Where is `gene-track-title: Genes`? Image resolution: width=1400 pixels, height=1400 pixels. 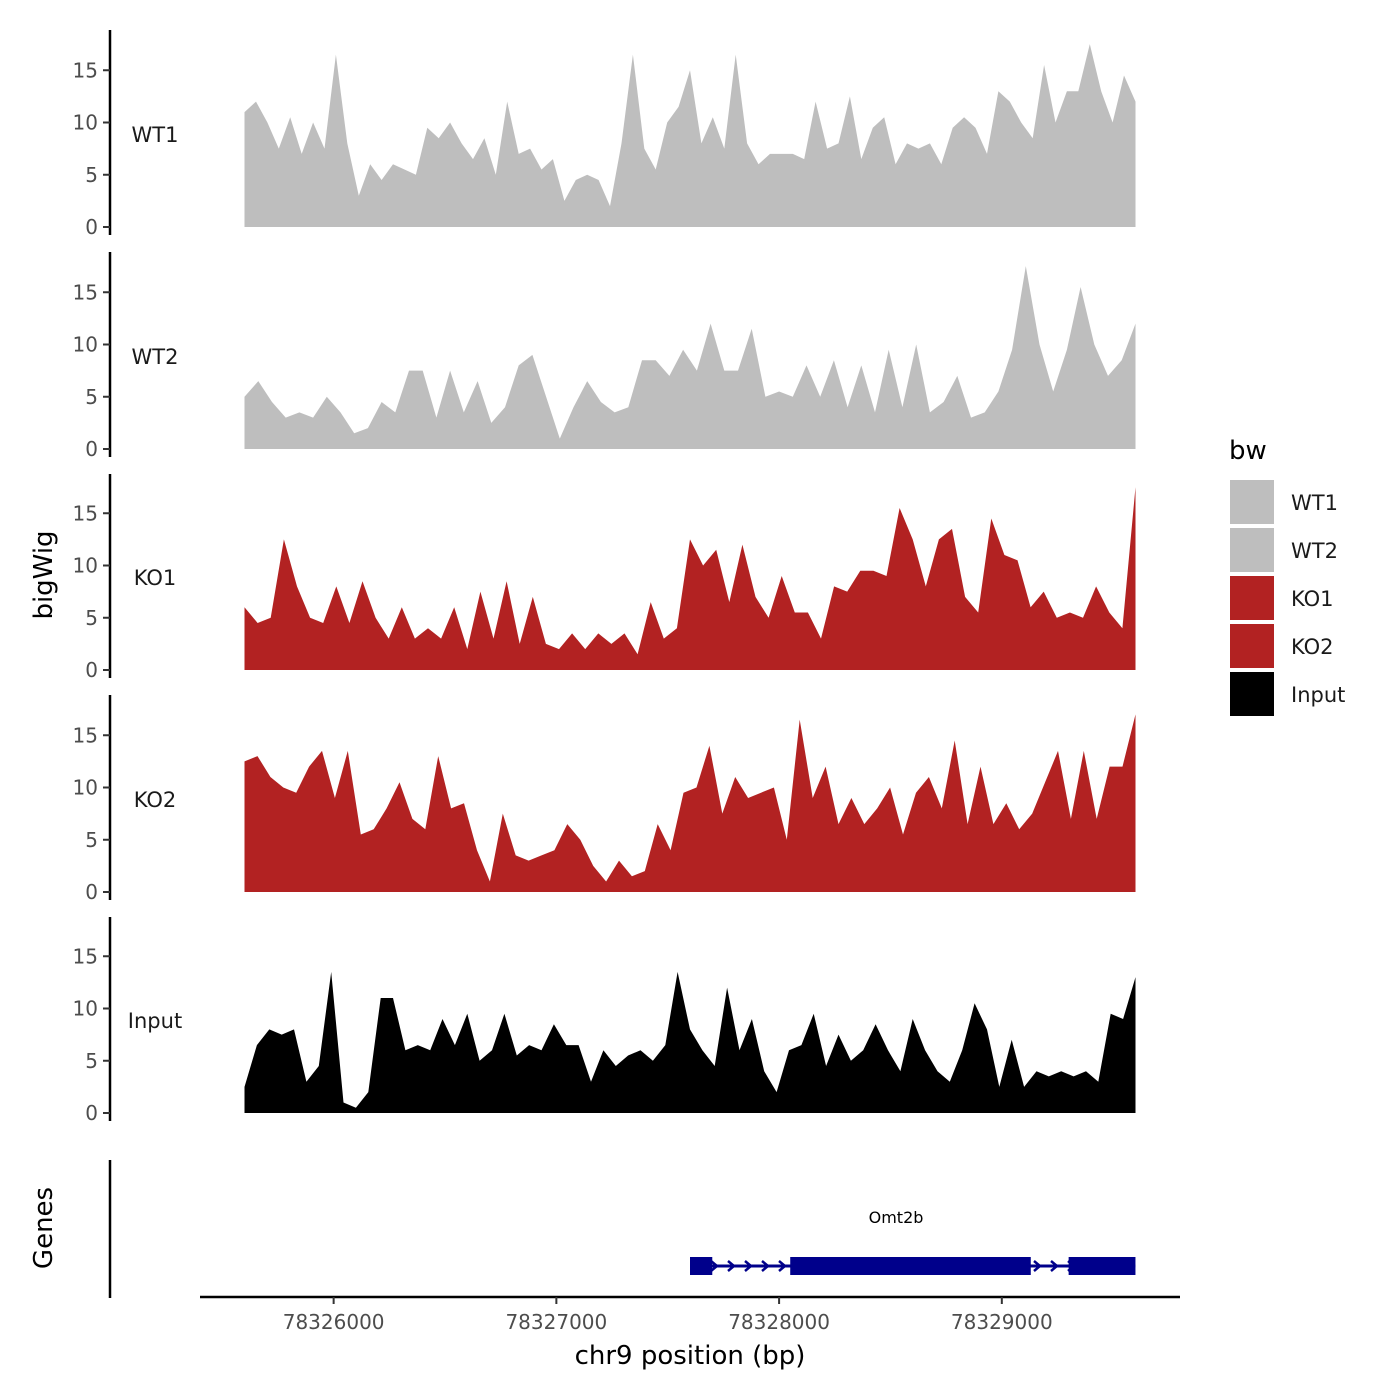
gene-track-title: Genes is located at coordinates (44, 1228).